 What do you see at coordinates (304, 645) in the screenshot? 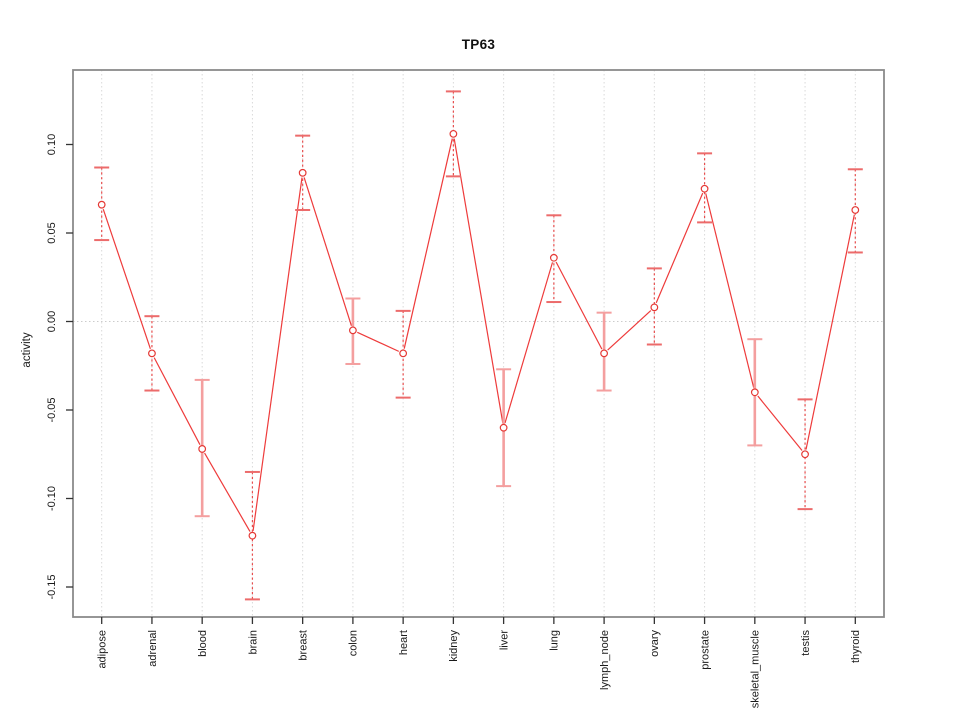
I see `x-tick-label: breast` at bounding box center [304, 645].